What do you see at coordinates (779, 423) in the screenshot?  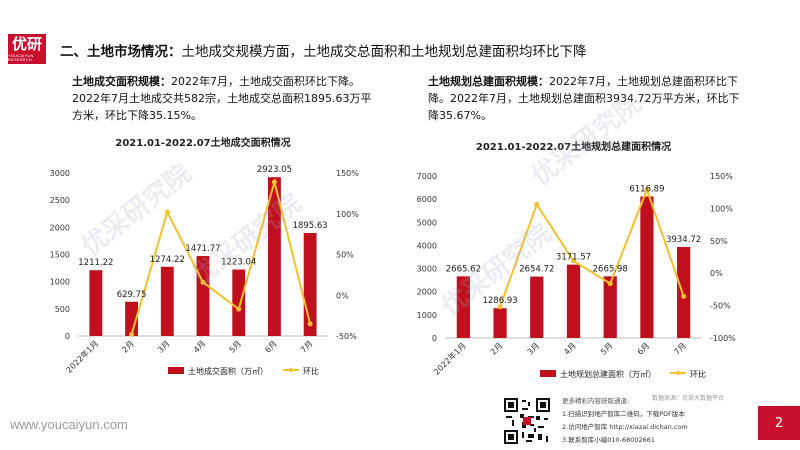 I see `page-number: 2` at bounding box center [779, 423].